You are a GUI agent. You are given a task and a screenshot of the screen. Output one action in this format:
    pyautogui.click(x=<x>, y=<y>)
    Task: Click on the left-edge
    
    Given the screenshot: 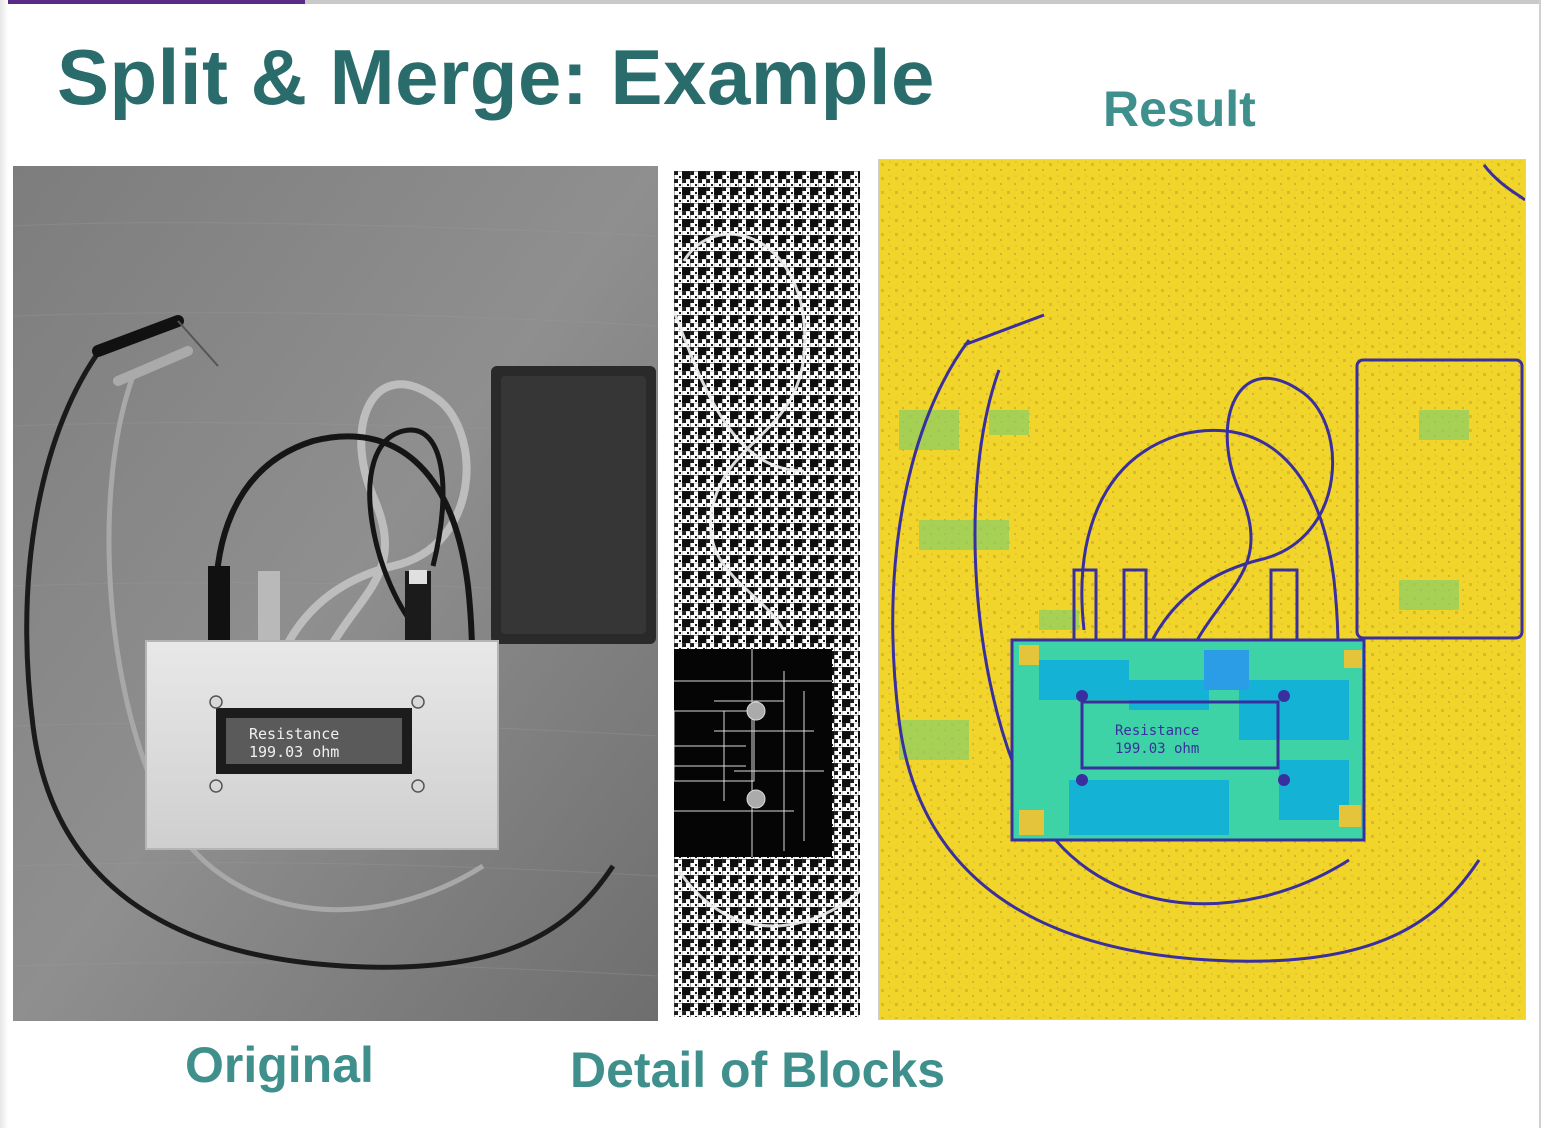 What is the action you would take?
    pyautogui.click(x=4, y=564)
    